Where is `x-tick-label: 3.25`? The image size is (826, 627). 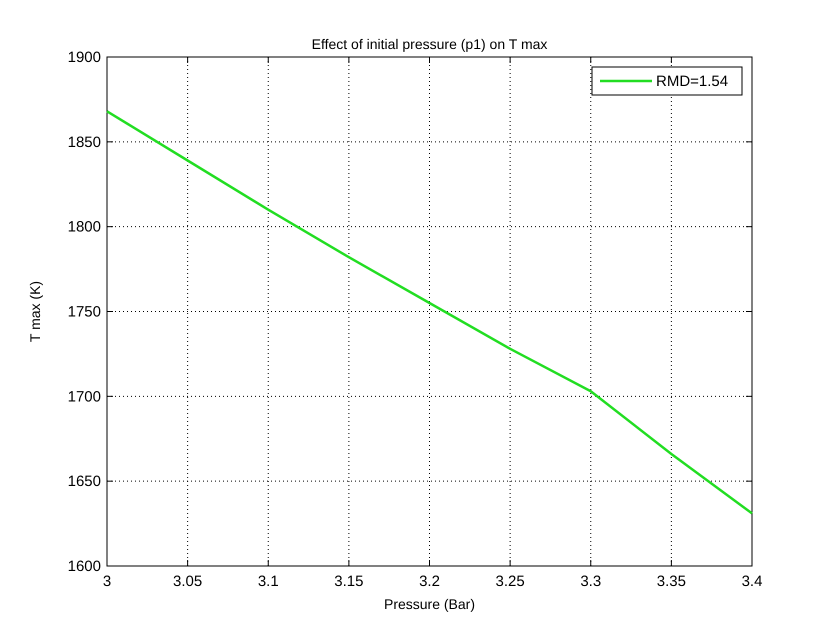
x-tick-label: 3.25 is located at coordinates (510, 581).